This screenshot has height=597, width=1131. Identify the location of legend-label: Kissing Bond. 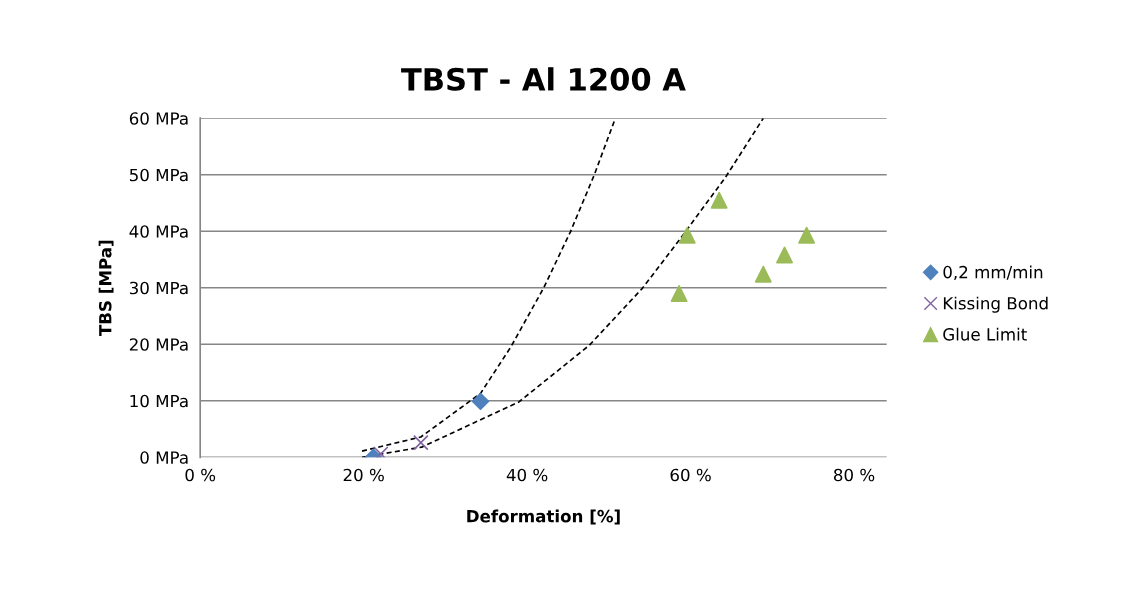
(995, 304).